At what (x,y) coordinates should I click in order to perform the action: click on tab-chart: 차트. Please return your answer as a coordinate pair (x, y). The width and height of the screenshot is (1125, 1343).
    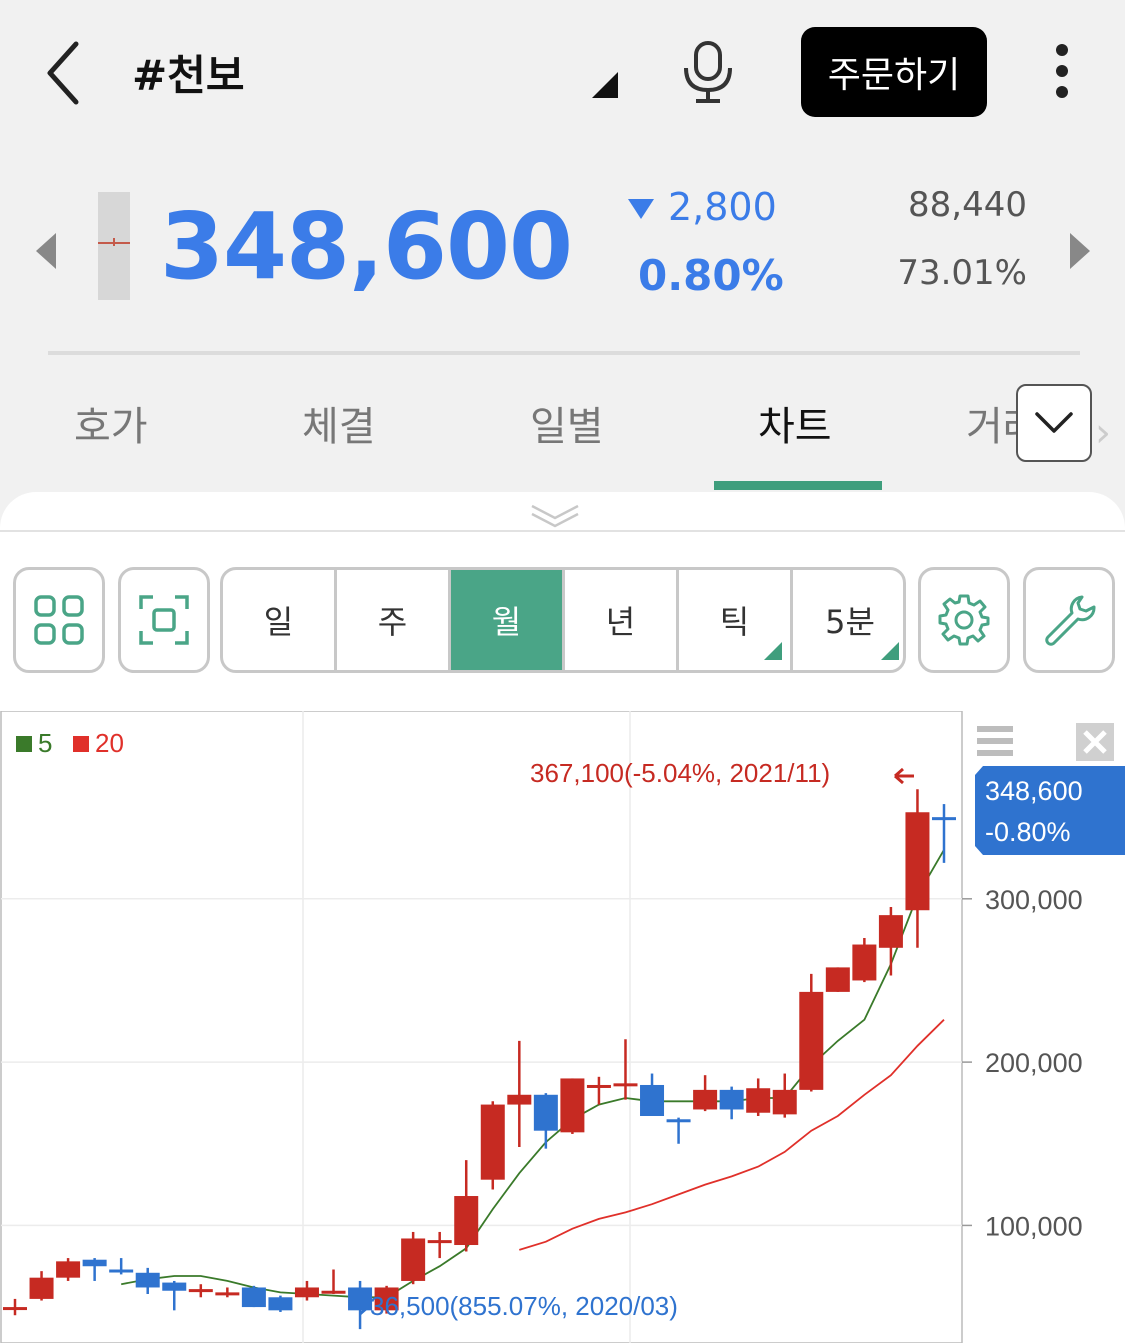
    Looking at the image, I should click on (795, 427).